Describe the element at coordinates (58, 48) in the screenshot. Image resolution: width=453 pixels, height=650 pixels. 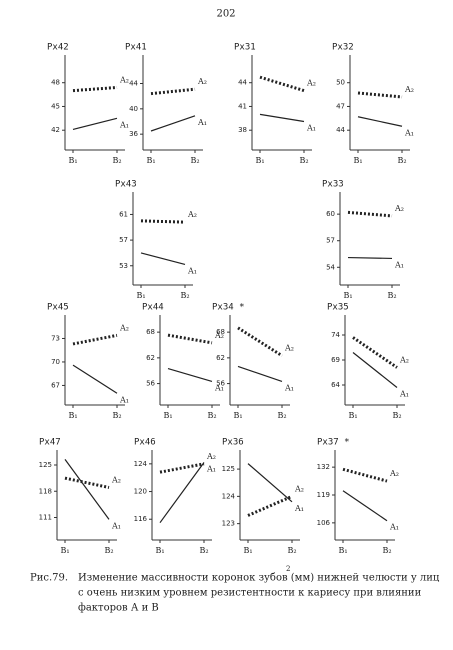
I see `chart-title: Px42` at that location.